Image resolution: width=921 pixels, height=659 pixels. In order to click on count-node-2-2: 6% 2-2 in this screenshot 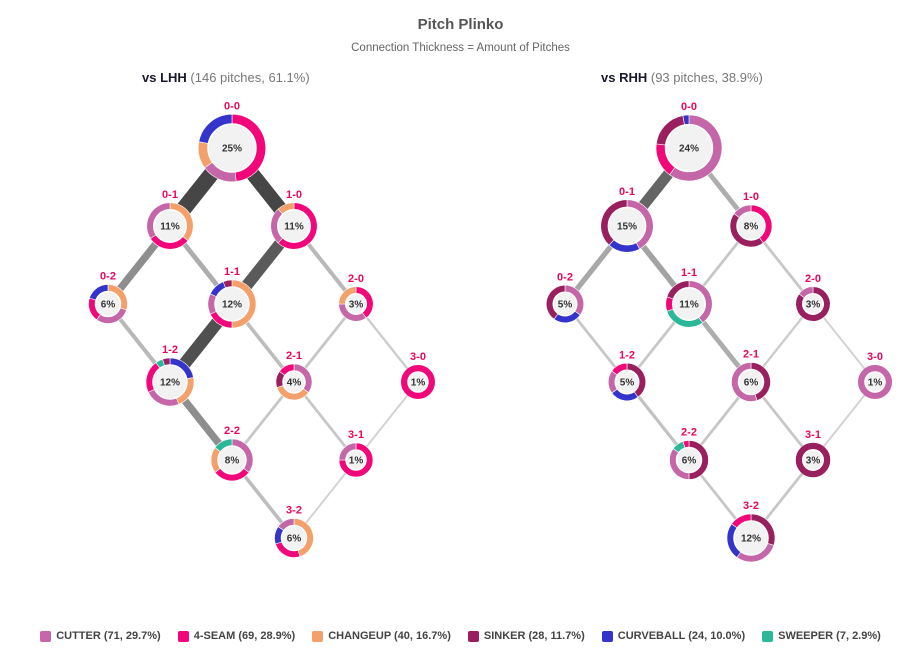, I will do `click(689, 453)`.